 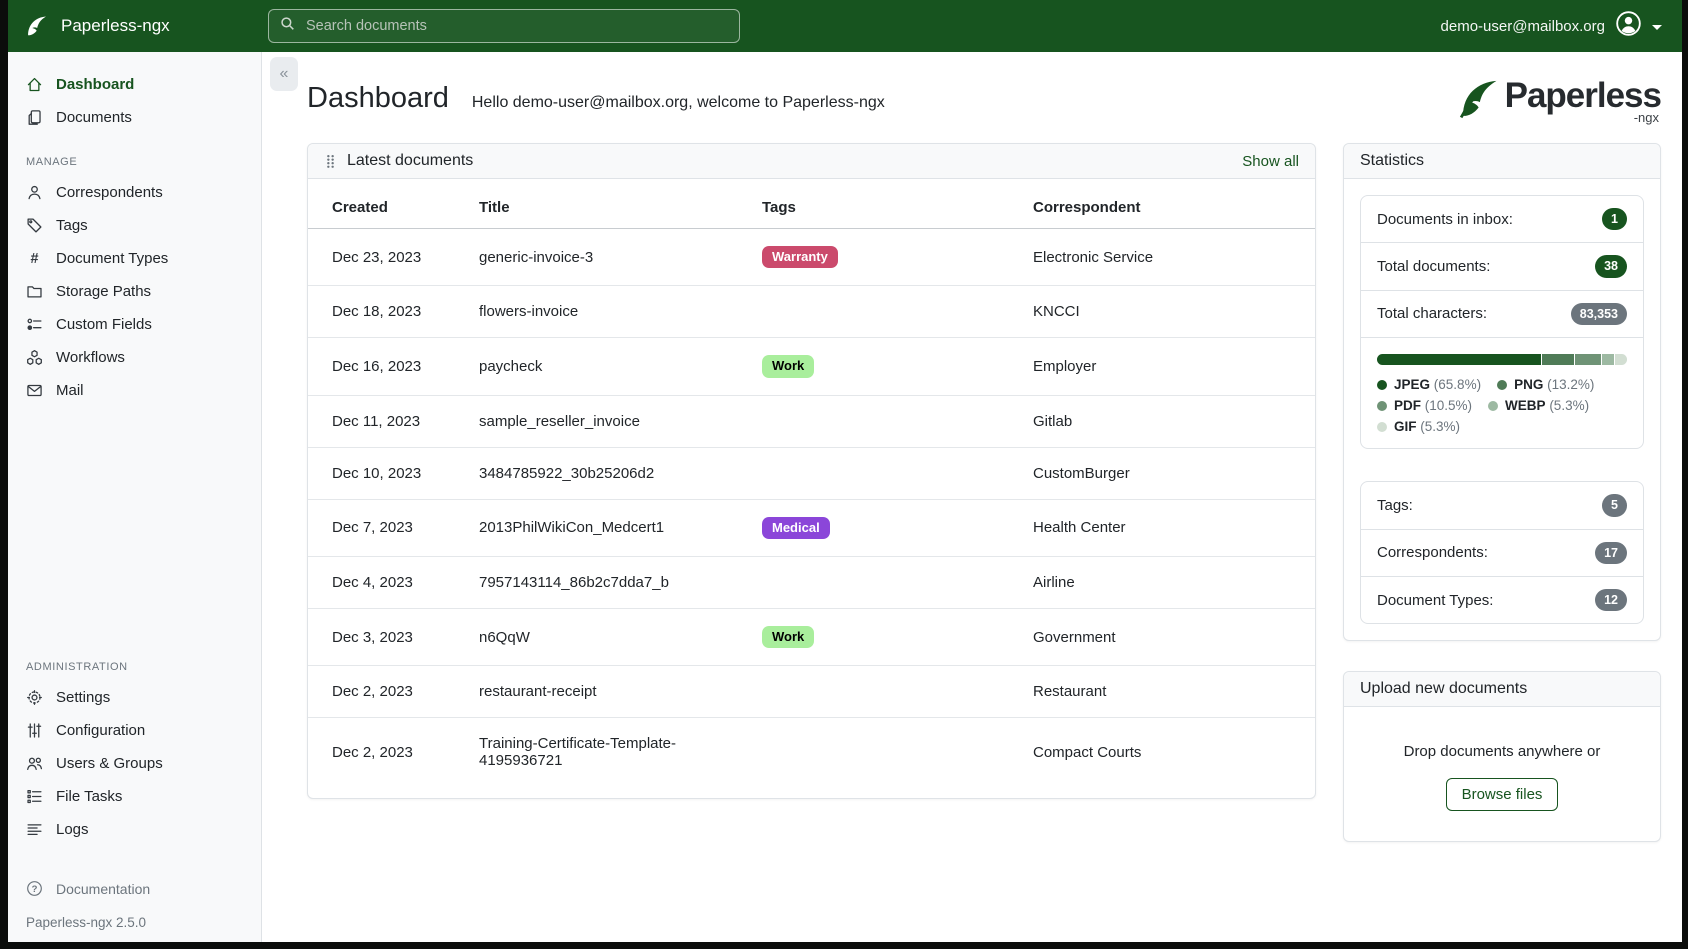 What do you see at coordinates (330, 161) in the screenshot?
I see `drag-handle-icon` at bounding box center [330, 161].